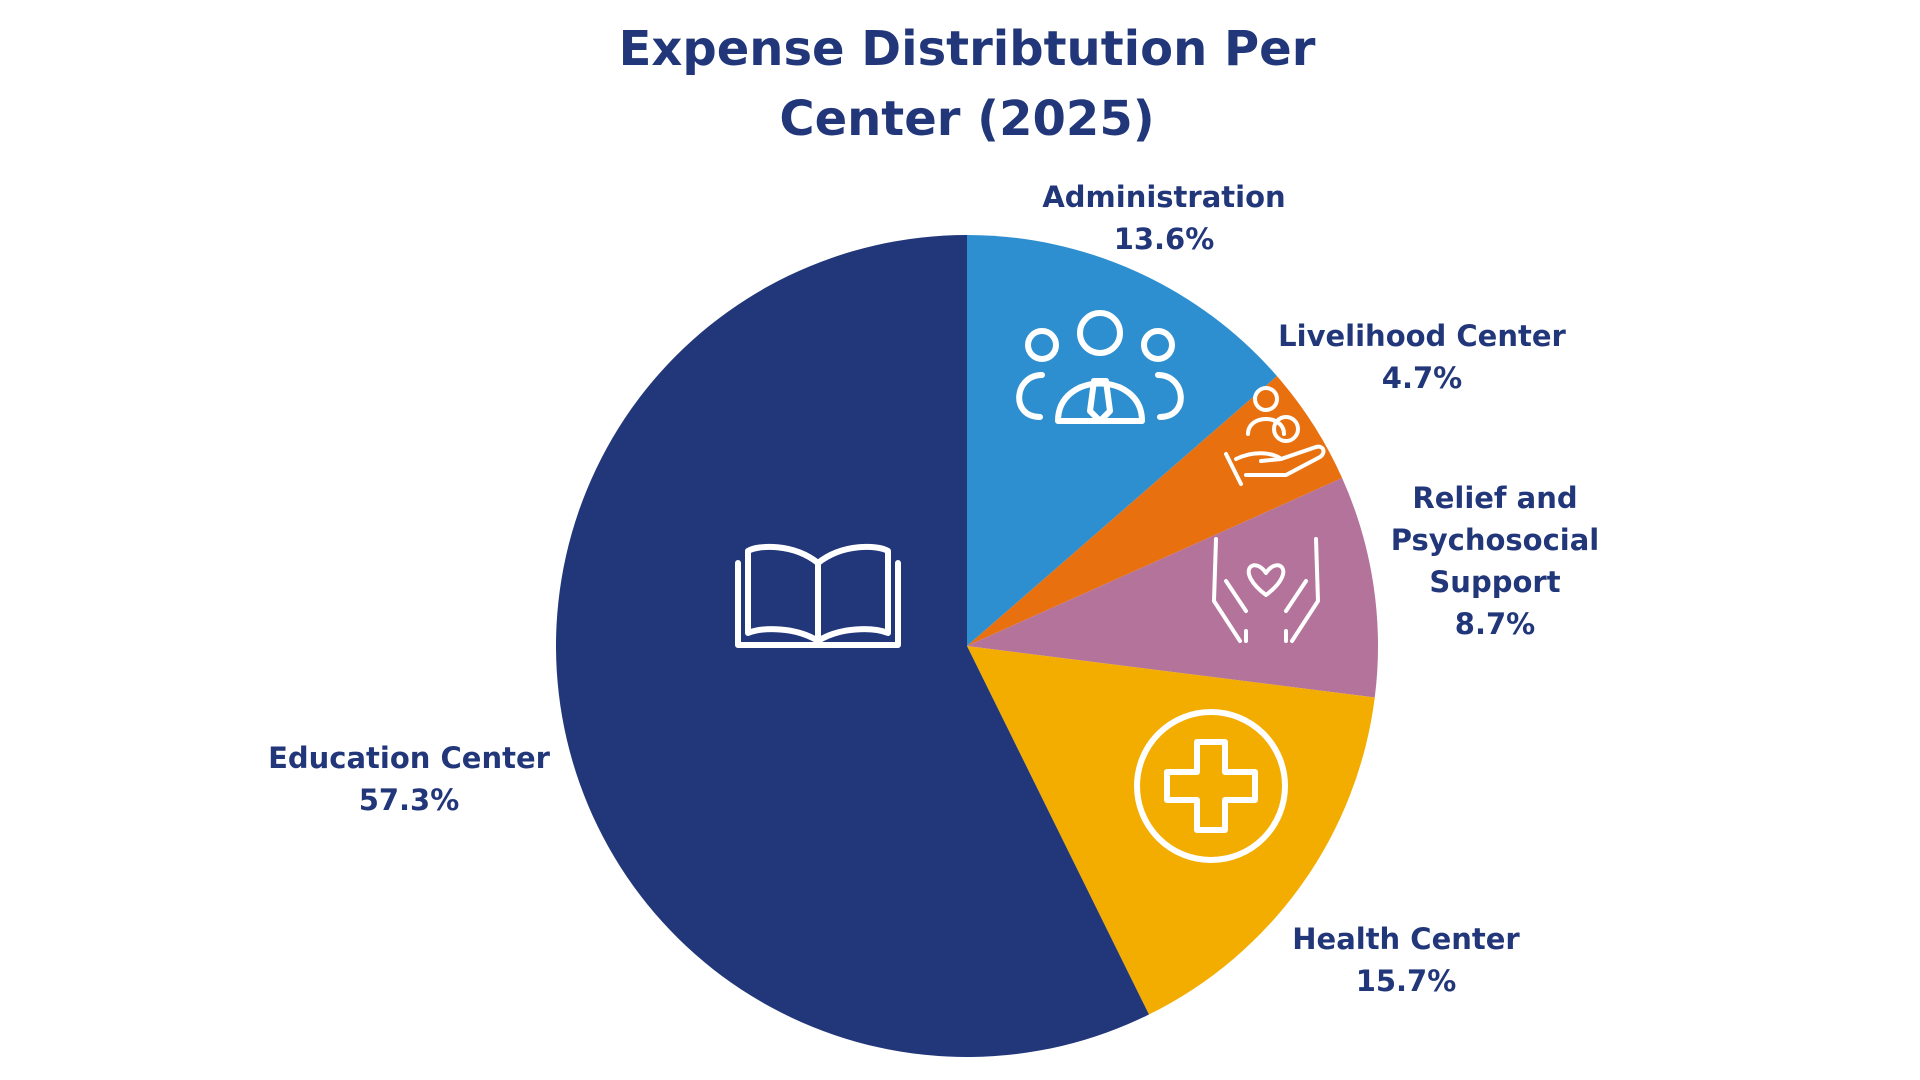 This screenshot has height=1080, width=1920. What do you see at coordinates (409, 800) in the screenshot?
I see `value-label: 57.3%` at bounding box center [409, 800].